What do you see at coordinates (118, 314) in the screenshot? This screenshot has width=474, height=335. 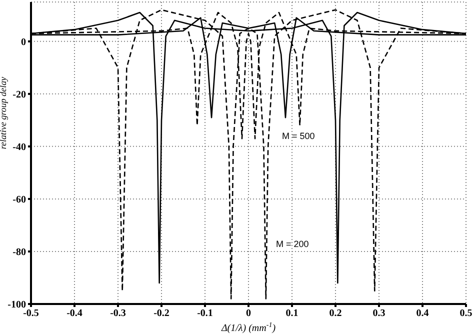 I see `x-tick-label: -0.3` at bounding box center [118, 314].